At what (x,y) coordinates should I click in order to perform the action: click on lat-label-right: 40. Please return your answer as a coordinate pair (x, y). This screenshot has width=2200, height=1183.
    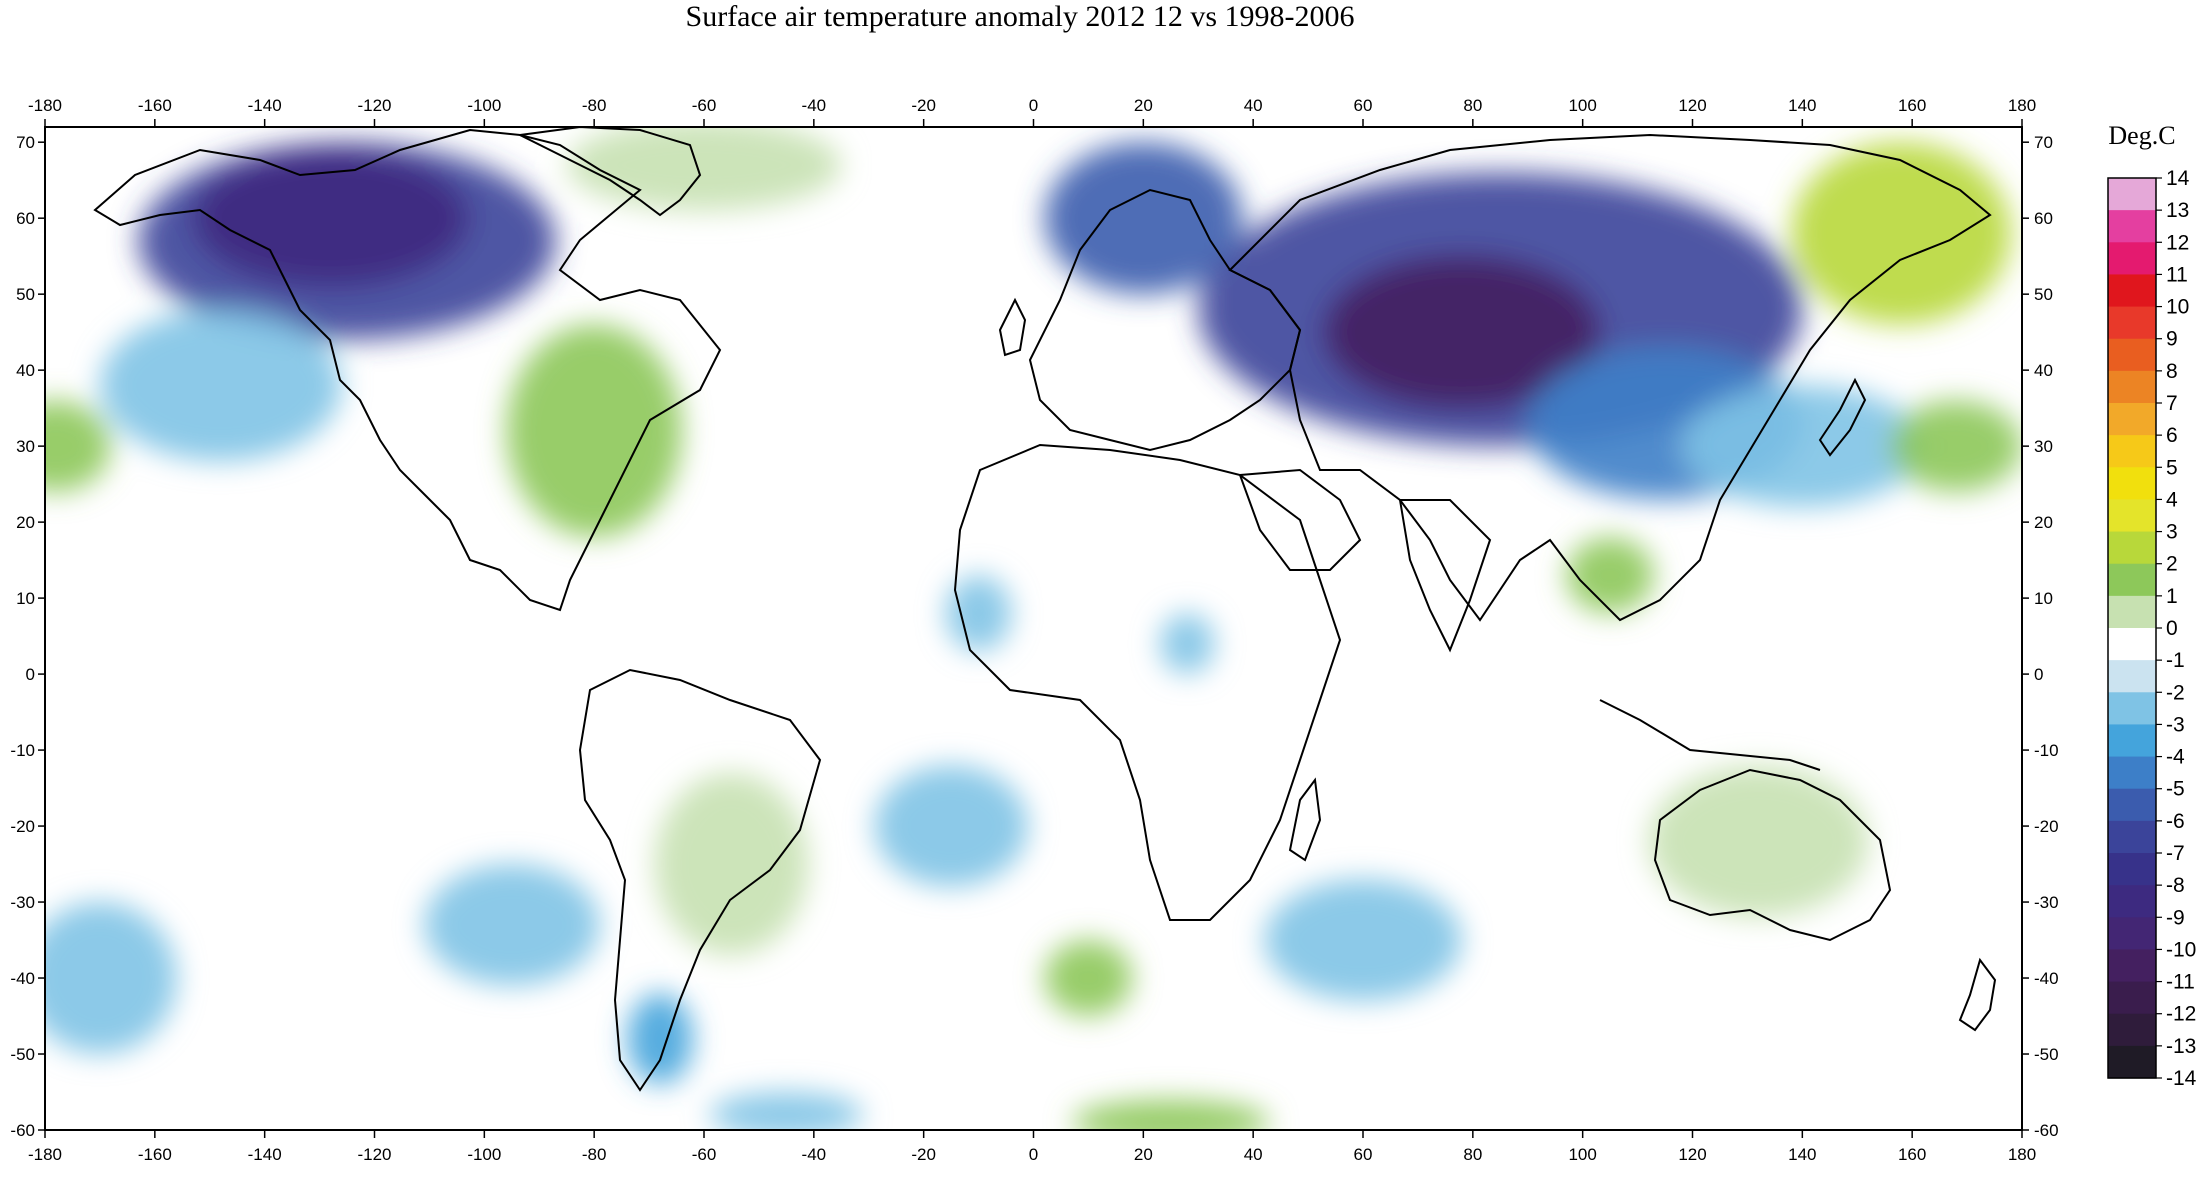
    Looking at the image, I should click on (2043, 370).